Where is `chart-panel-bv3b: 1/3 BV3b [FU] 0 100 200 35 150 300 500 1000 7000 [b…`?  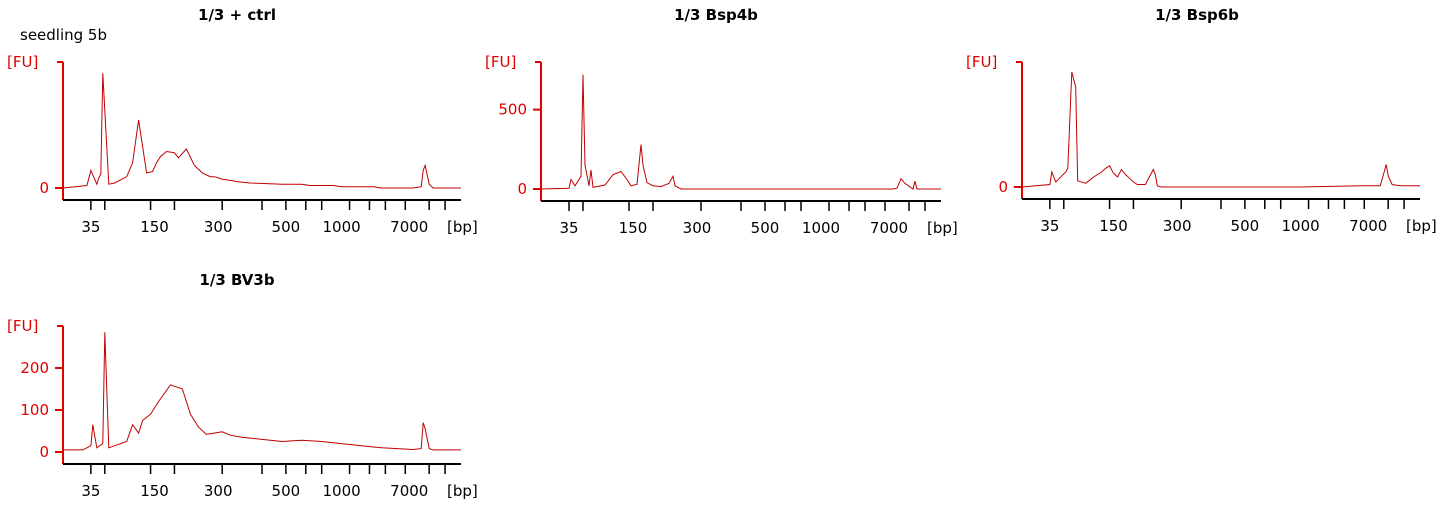 chart-panel-bv3b: 1/3 BV3b [FU] 0 100 200 35 150 300 500 1000 7000 [b… is located at coordinates (242, 385).